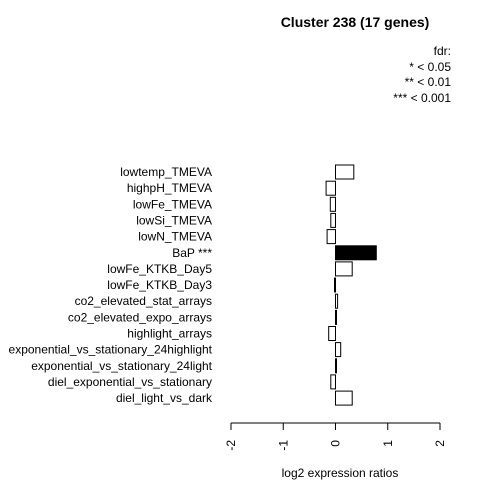 The image size is (480, 495). Describe the element at coordinates (340, 473) in the screenshot. I see `x-axis-label: log2 expression ratios` at that location.